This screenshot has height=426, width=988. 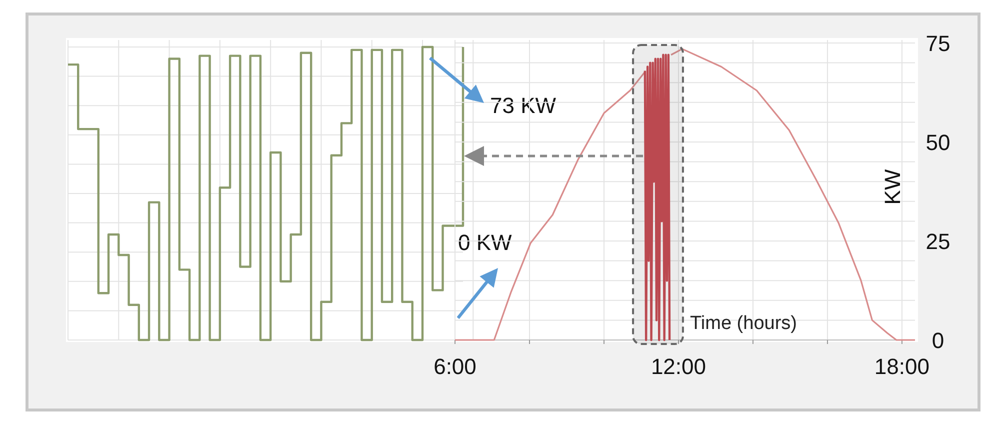 What do you see at coordinates (938, 43) in the screenshot?
I see `y-tick-label: 75` at bounding box center [938, 43].